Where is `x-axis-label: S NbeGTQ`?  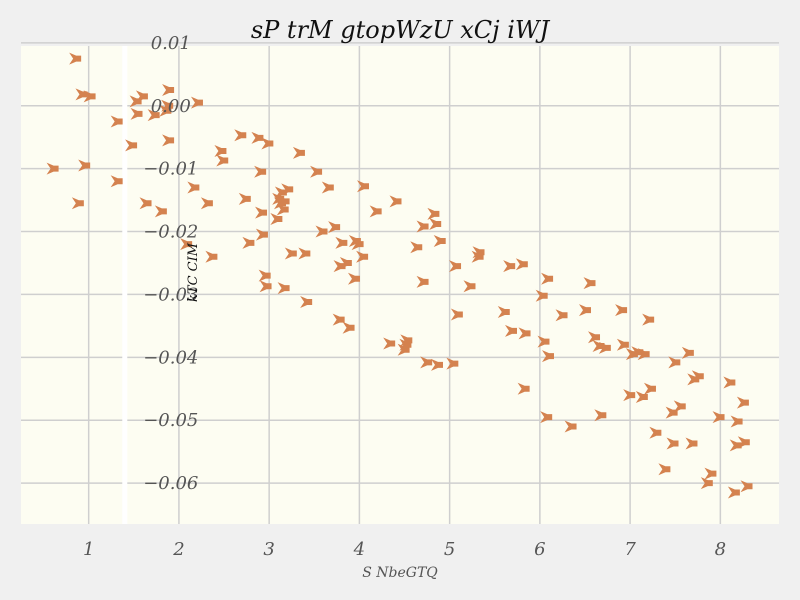 x-axis-label: S NbeGTQ is located at coordinates (400, 573).